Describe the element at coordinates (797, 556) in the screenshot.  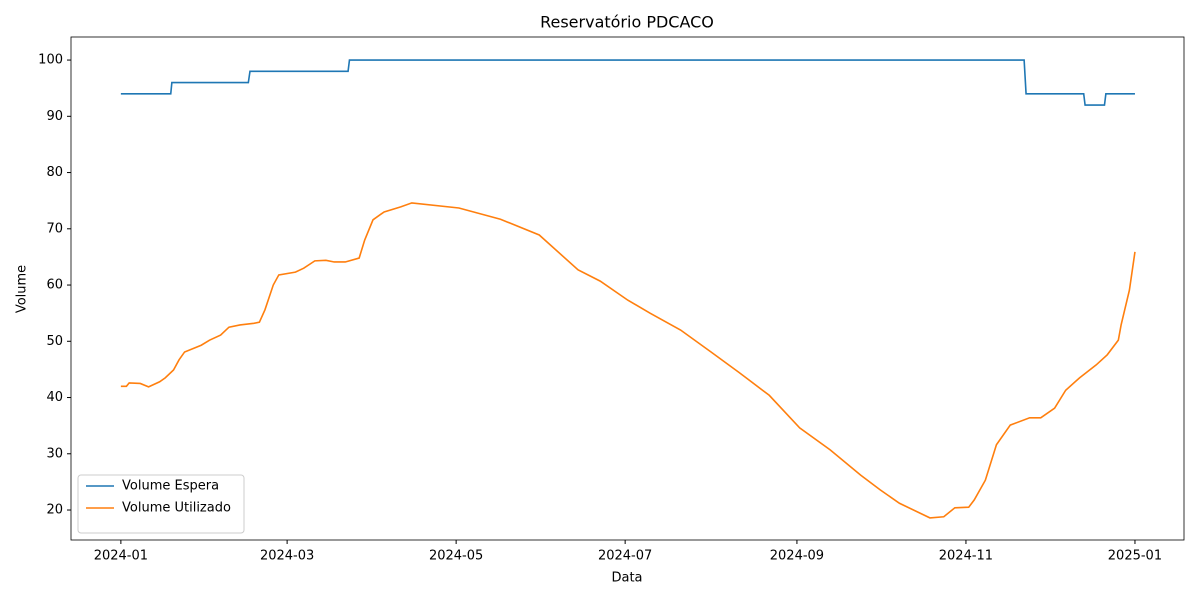
I see `x-tick-label: 2024-09` at that location.